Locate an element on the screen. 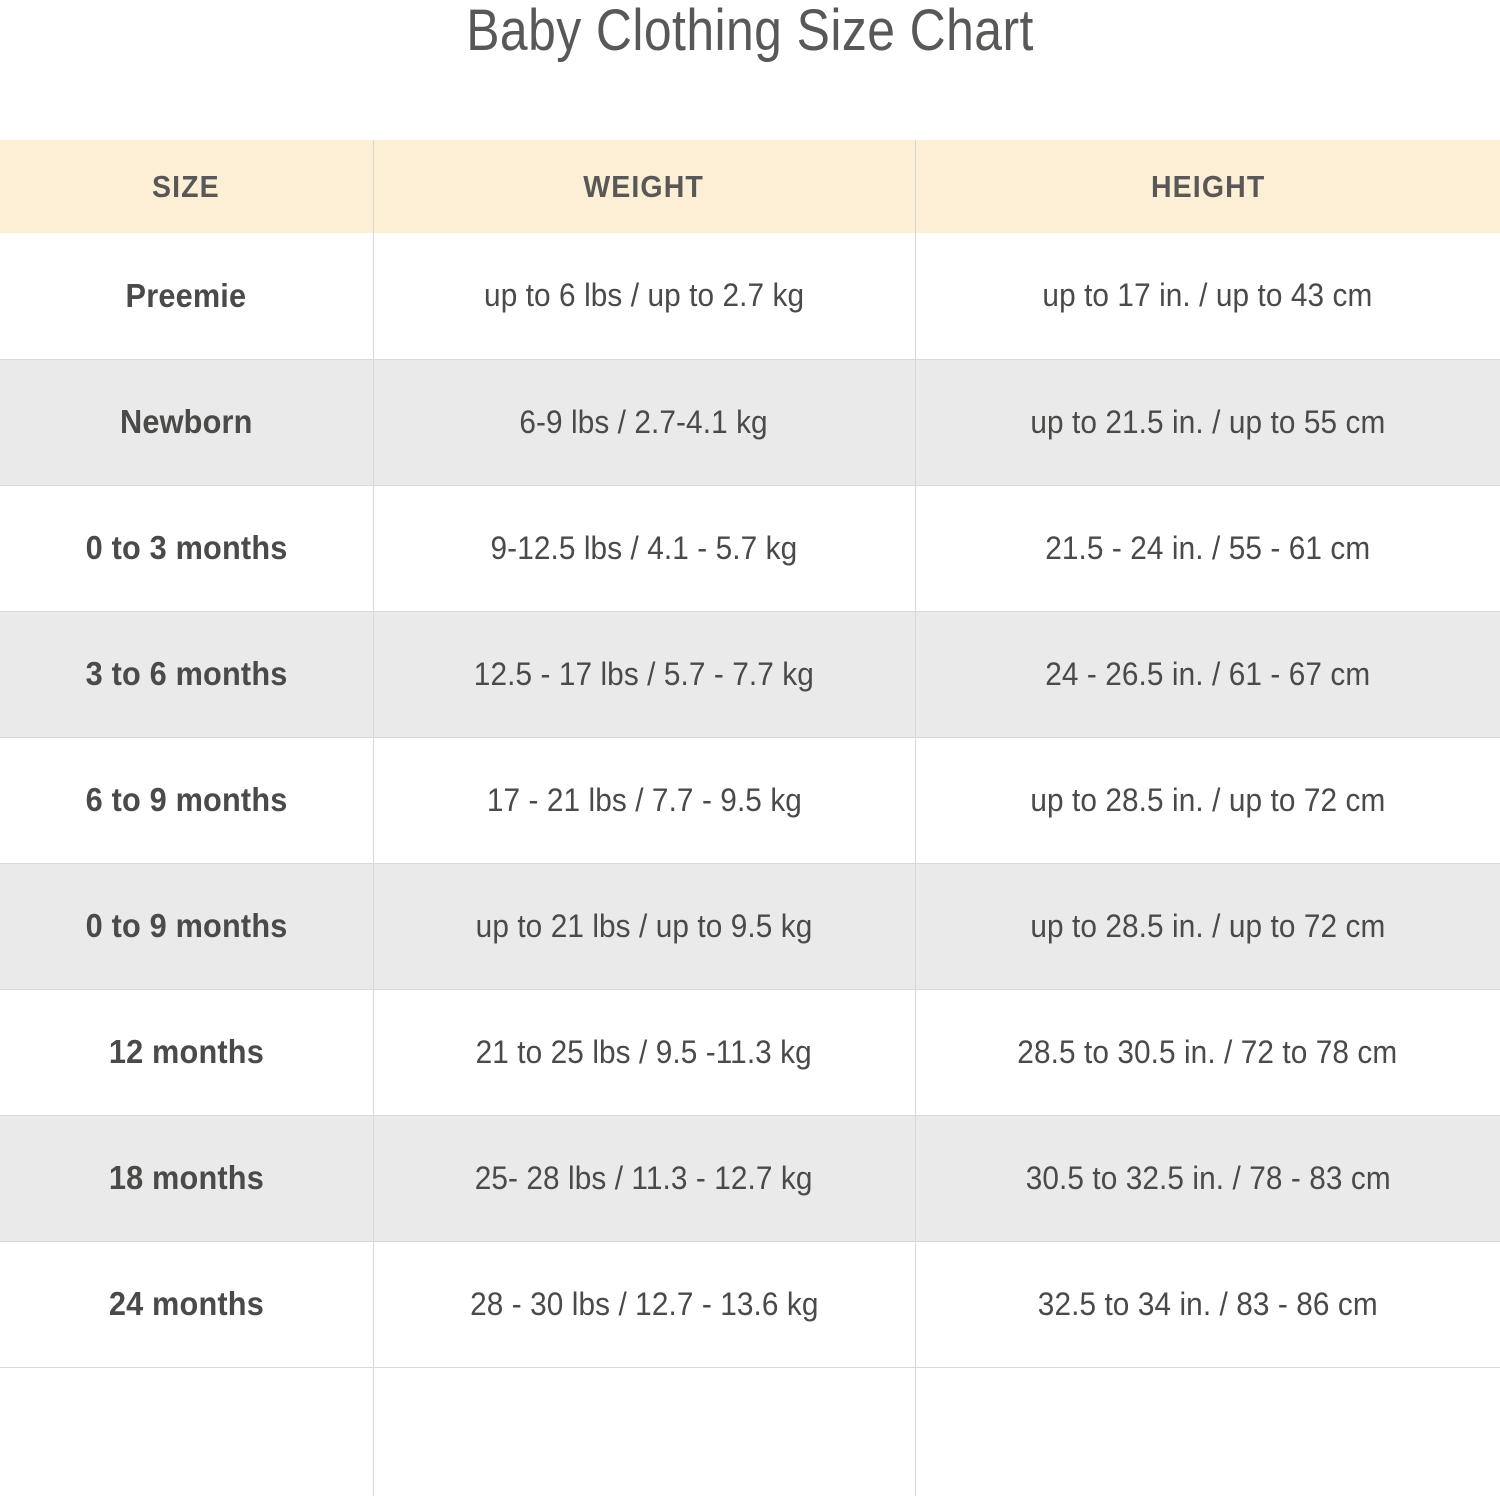 The image size is (1500, 1496). cell-size: 24 months is located at coordinates (187, 1304).